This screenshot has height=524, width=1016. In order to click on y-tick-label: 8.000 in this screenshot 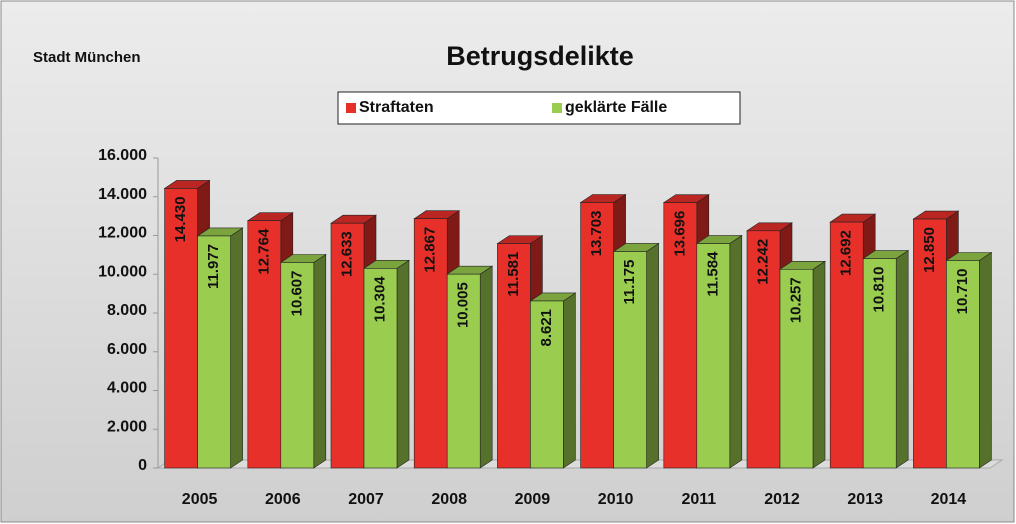, I will do `click(127, 310)`.